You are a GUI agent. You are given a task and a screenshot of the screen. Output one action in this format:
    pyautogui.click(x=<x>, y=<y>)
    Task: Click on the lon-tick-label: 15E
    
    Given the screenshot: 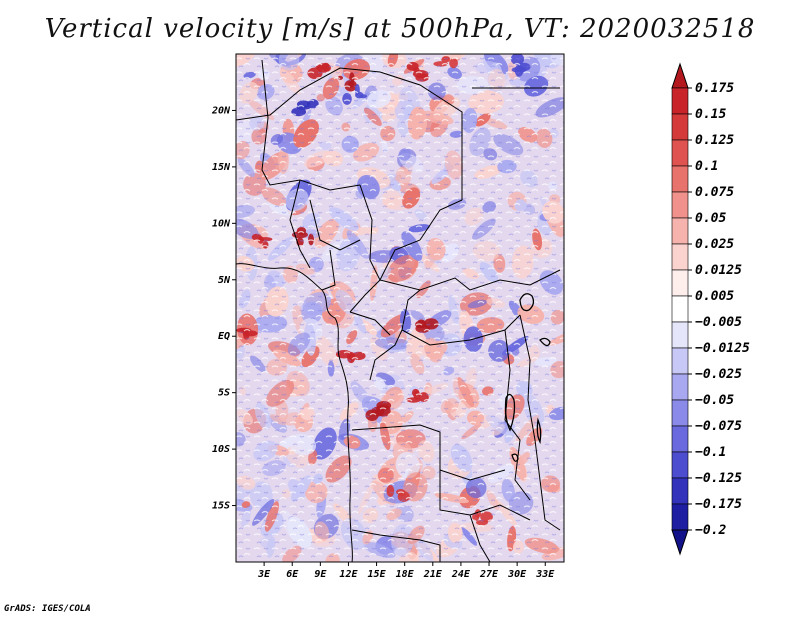 What is the action you would take?
    pyautogui.click(x=377, y=574)
    